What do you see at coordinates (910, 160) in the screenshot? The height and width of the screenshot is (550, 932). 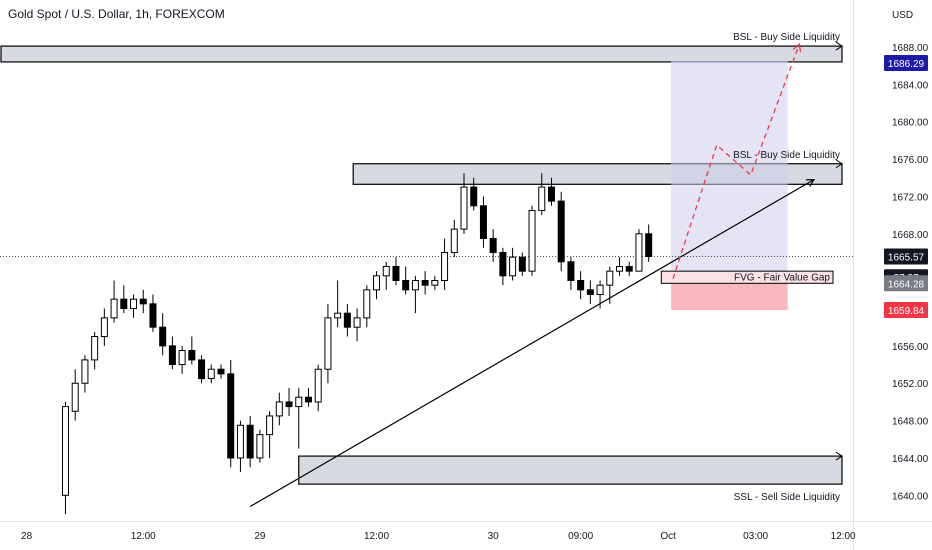 I see `price-tick-label: 1676.00` at bounding box center [910, 160].